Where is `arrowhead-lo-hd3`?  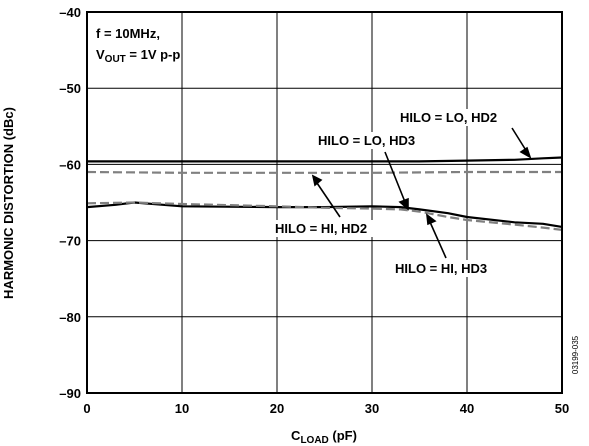 arrowhead-lo-hd3 is located at coordinates (403, 204).